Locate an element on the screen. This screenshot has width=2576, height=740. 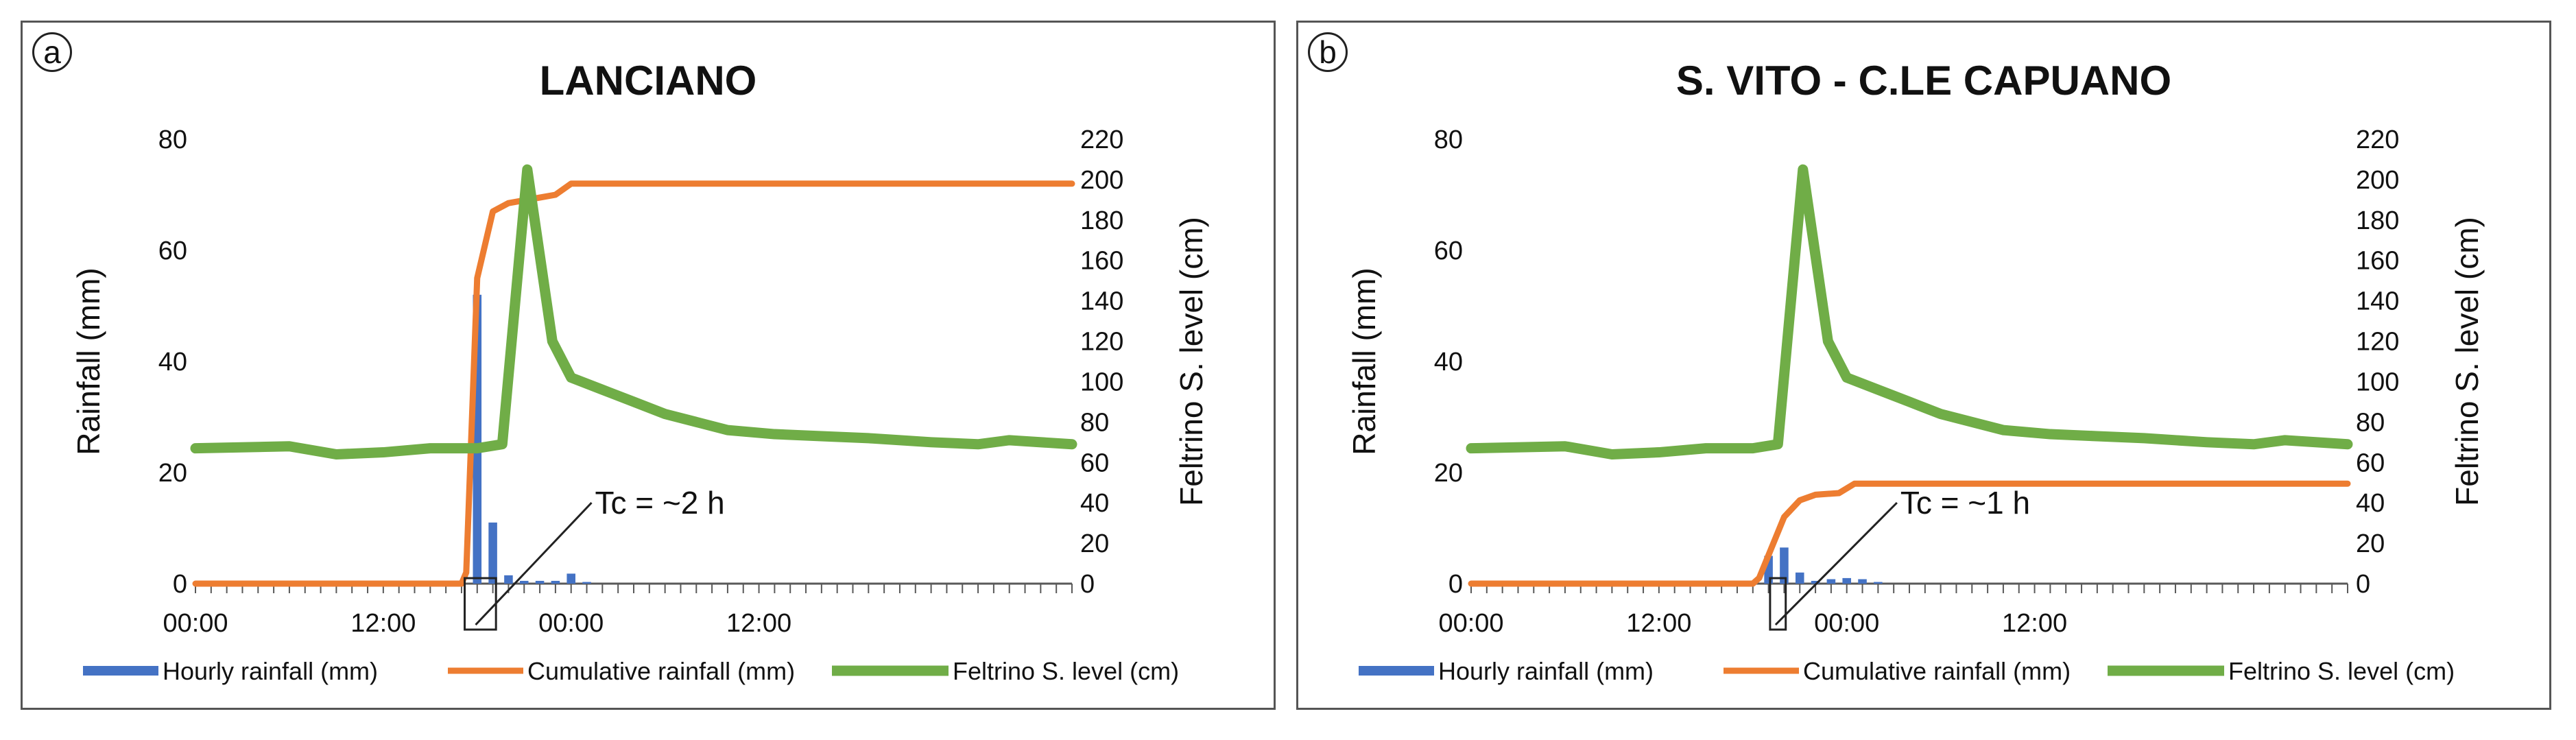
cumulative-rainfall-line is located at coordinates (1910, 534).